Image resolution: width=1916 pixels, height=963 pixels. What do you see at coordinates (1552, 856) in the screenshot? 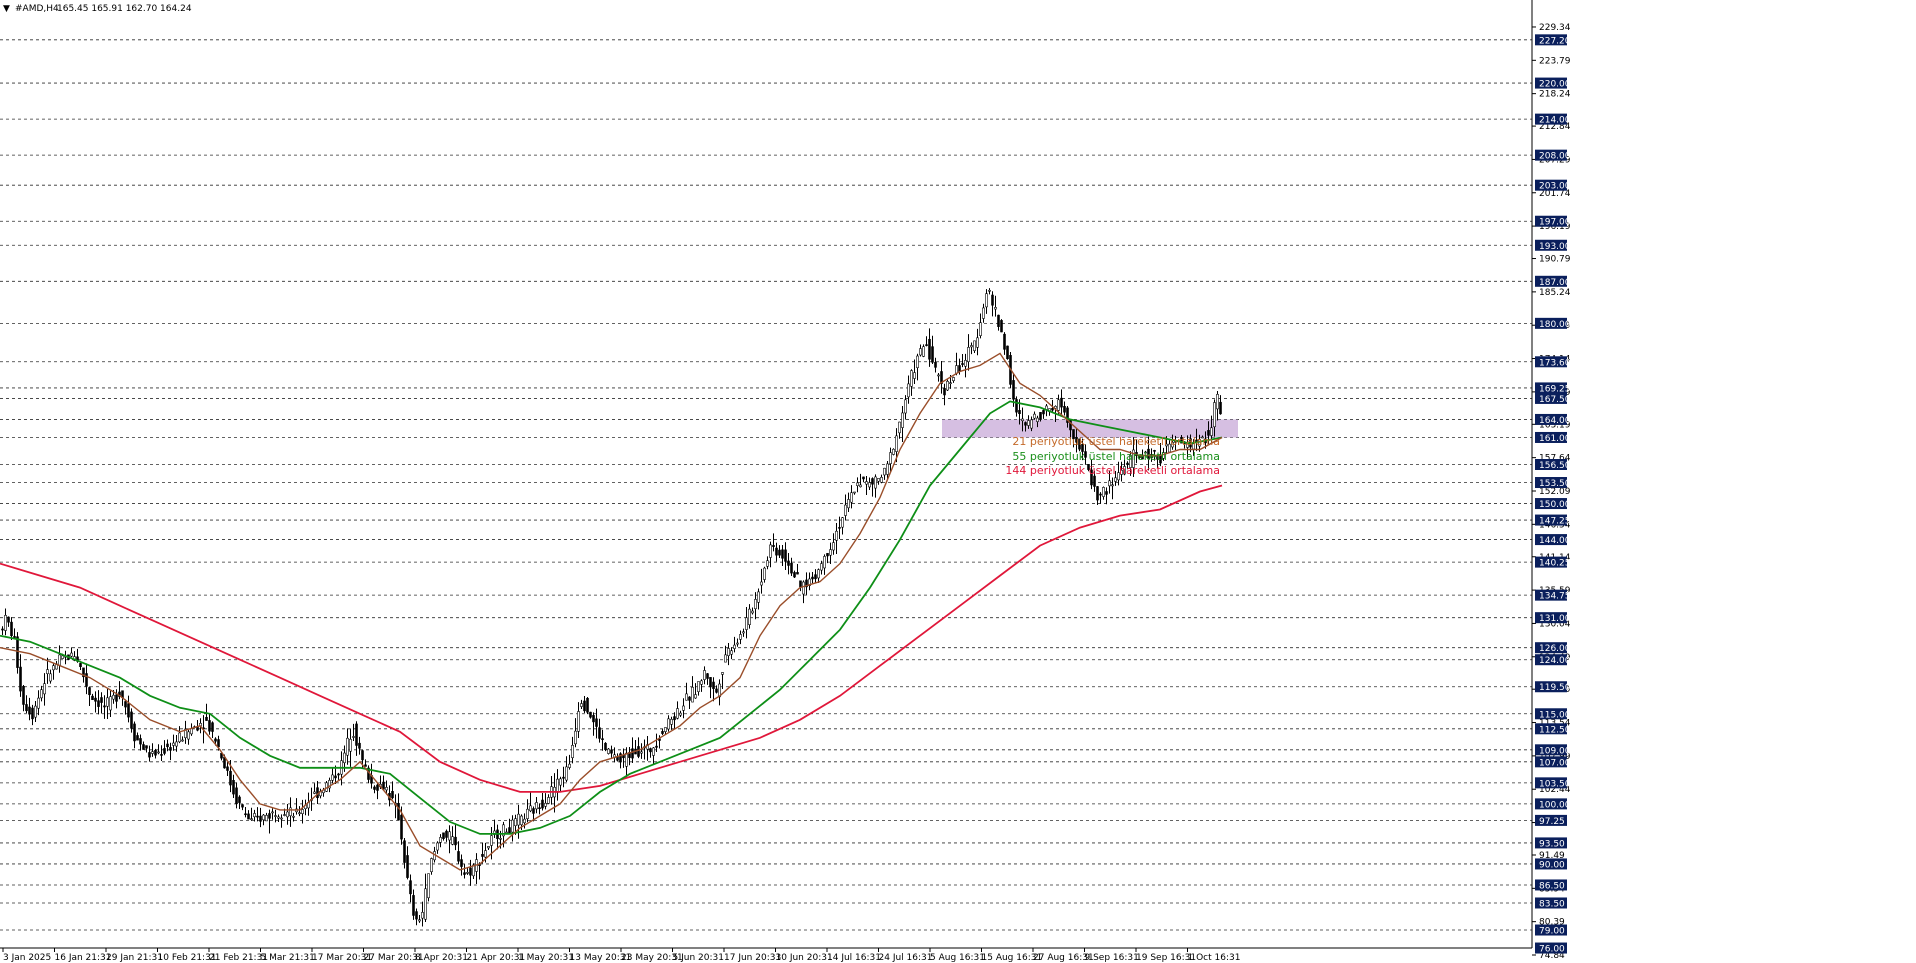
I see `price-tick-label: 91.49` at bounding box center [1552, 856].